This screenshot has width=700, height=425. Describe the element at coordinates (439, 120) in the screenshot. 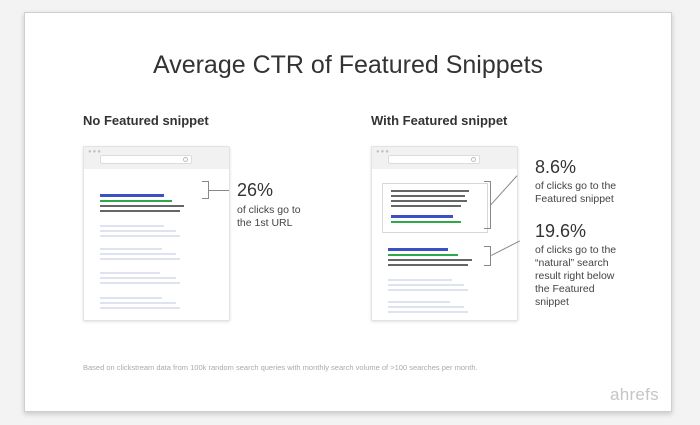

I see `right-heading: With Featured snippet` at that location.